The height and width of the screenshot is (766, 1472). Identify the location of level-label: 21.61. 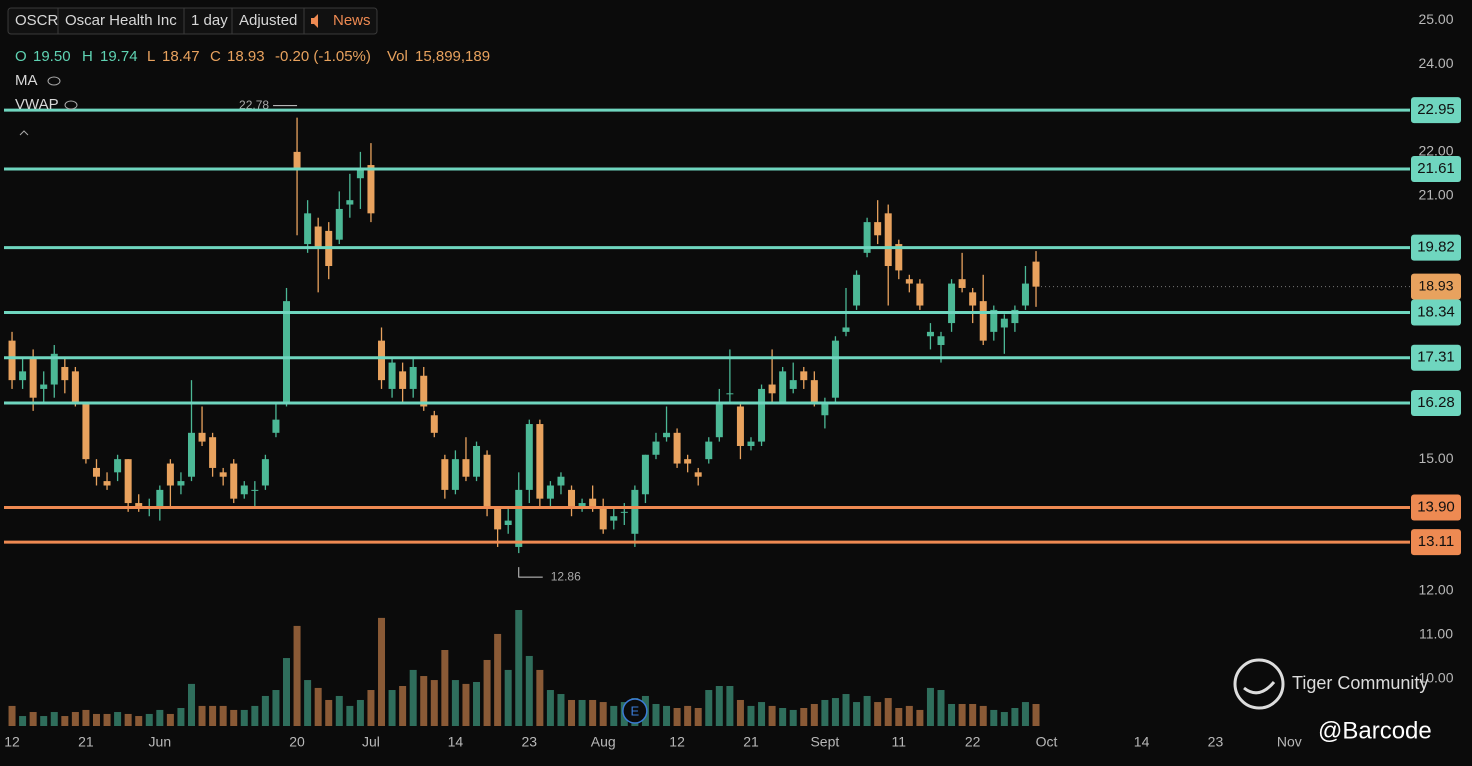
(1436, 168).